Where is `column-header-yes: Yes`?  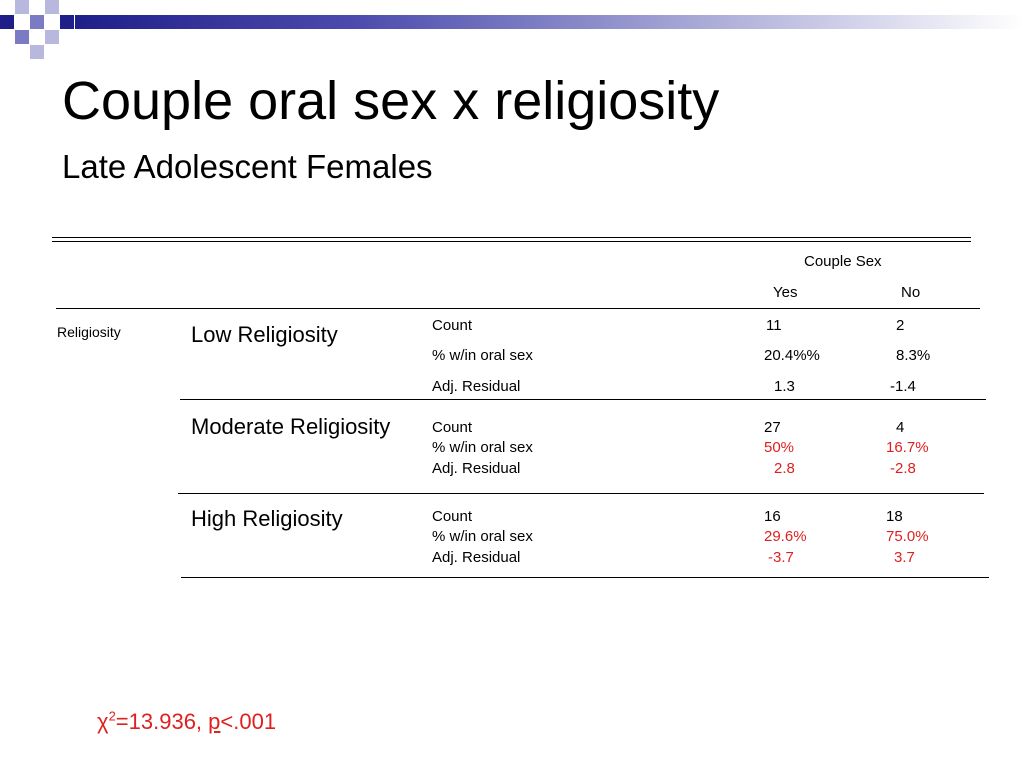
column-header-yes: Yes is located at coordinates (785, 292).